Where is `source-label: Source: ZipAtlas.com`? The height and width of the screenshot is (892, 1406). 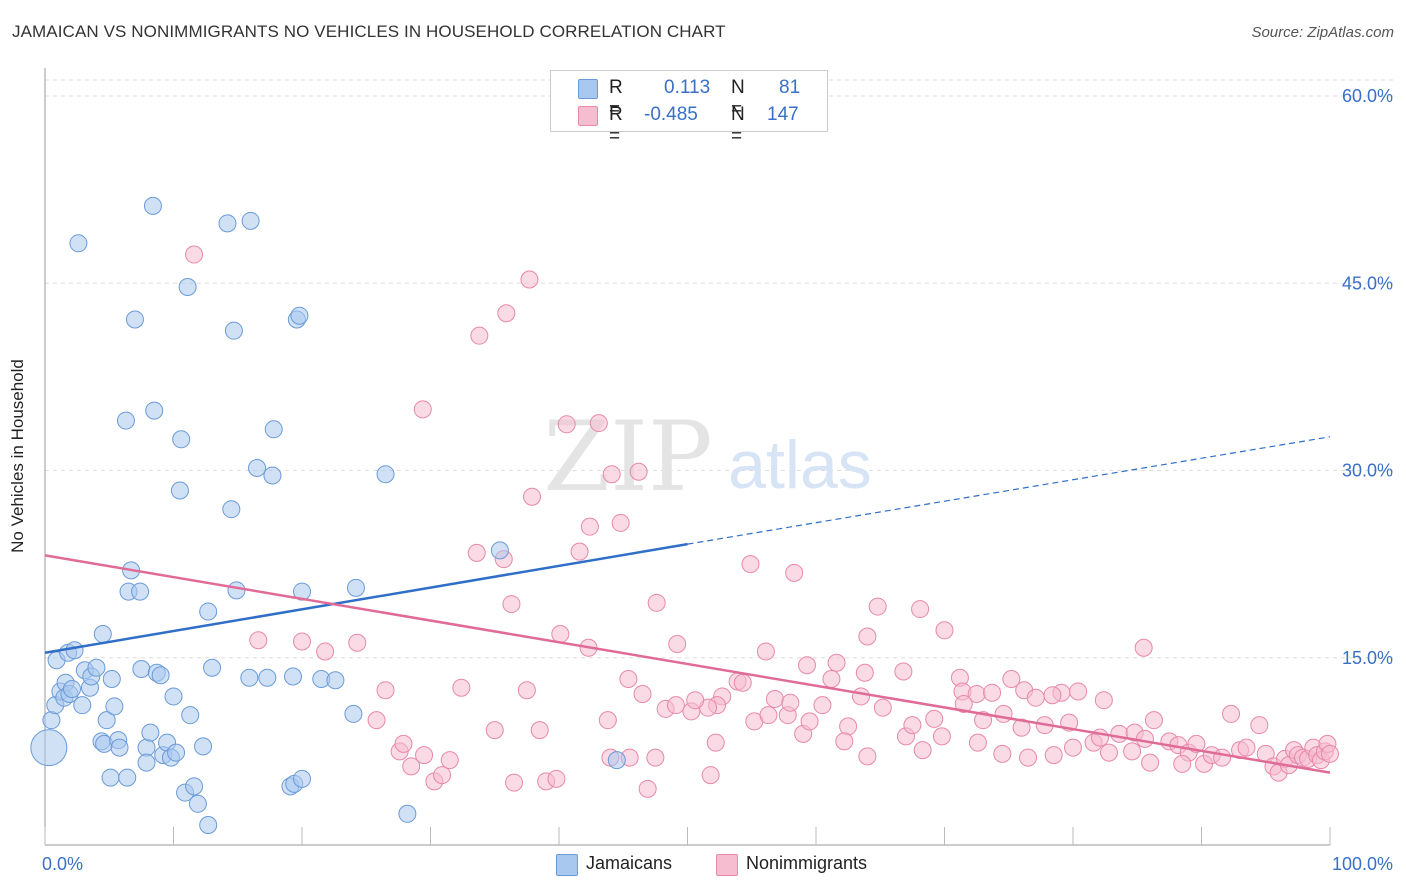 source-label: Source: ZipAtlas.com is located at coordinates (1322, 32).